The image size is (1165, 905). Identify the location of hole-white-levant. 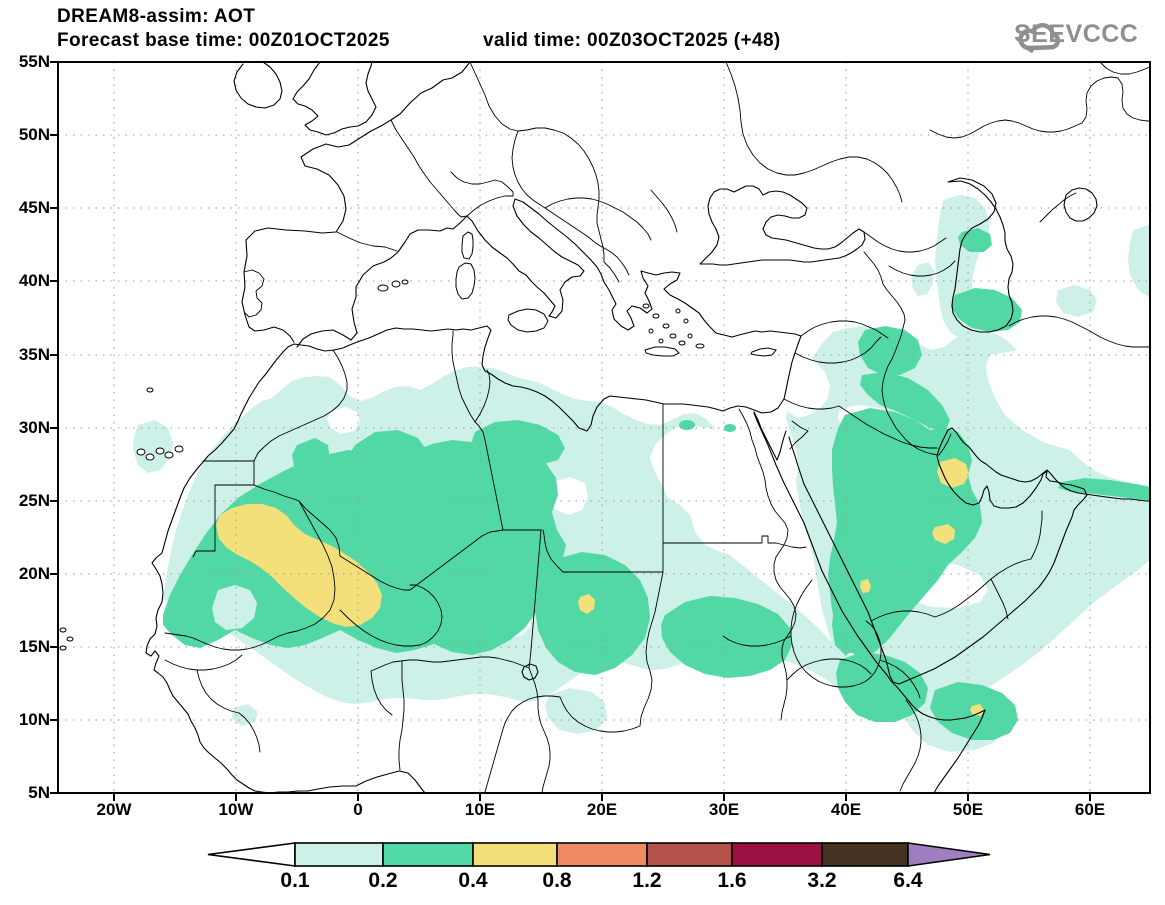
(806, 384).